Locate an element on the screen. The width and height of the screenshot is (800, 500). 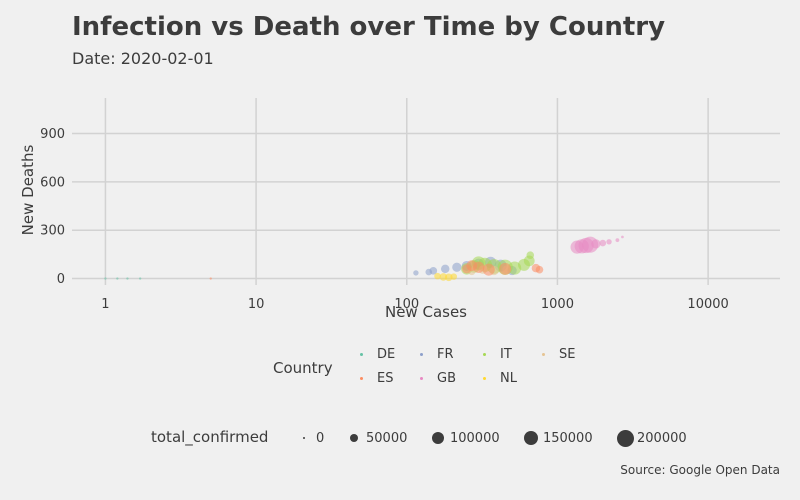
country-legend-key-nl: NL is located at coordinates (500, 378).